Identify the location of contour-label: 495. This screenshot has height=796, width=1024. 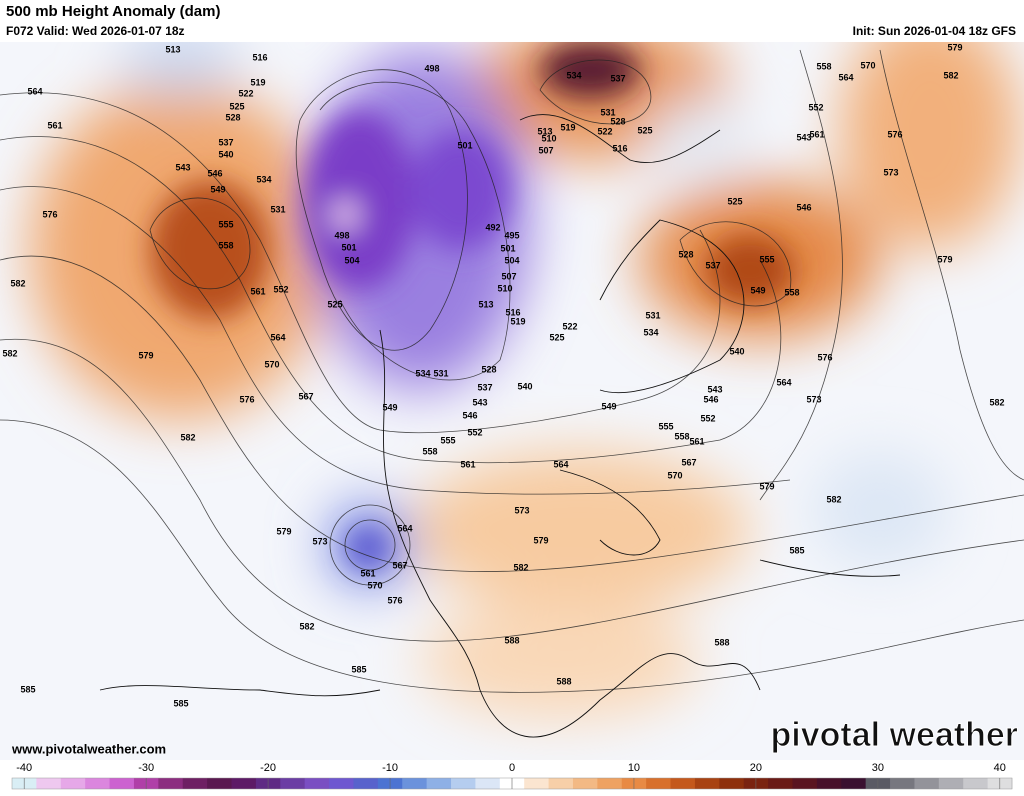
(511, 235).